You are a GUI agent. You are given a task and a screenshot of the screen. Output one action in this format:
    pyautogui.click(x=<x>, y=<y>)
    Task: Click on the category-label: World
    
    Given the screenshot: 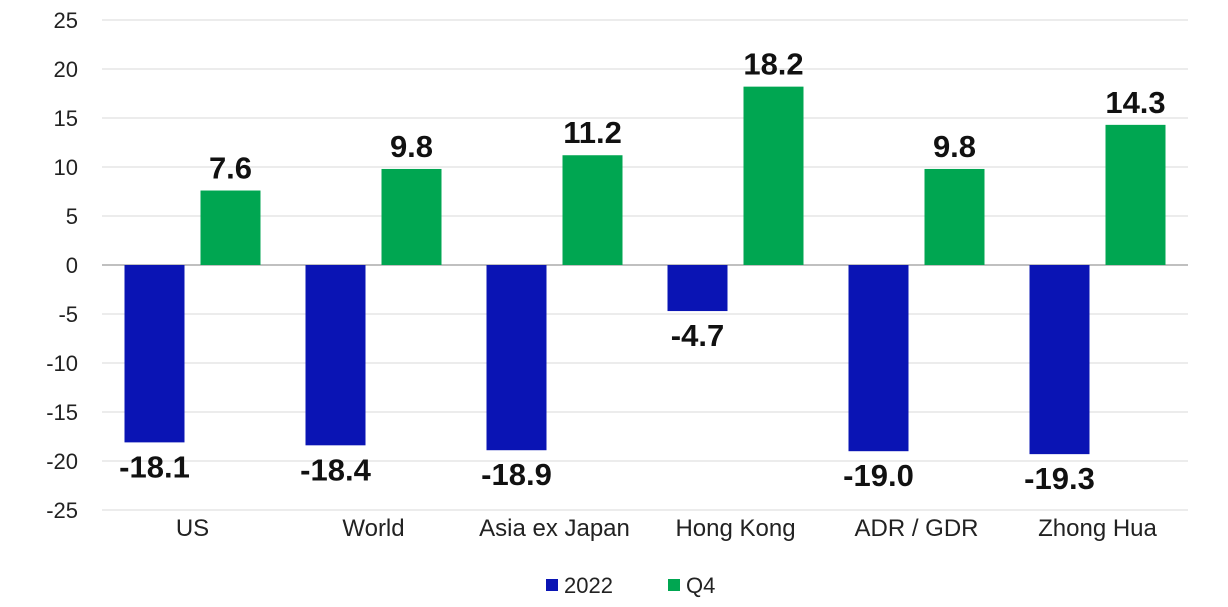 What is the action you would take?
    pyautogui.click(x=373, y=528)
    